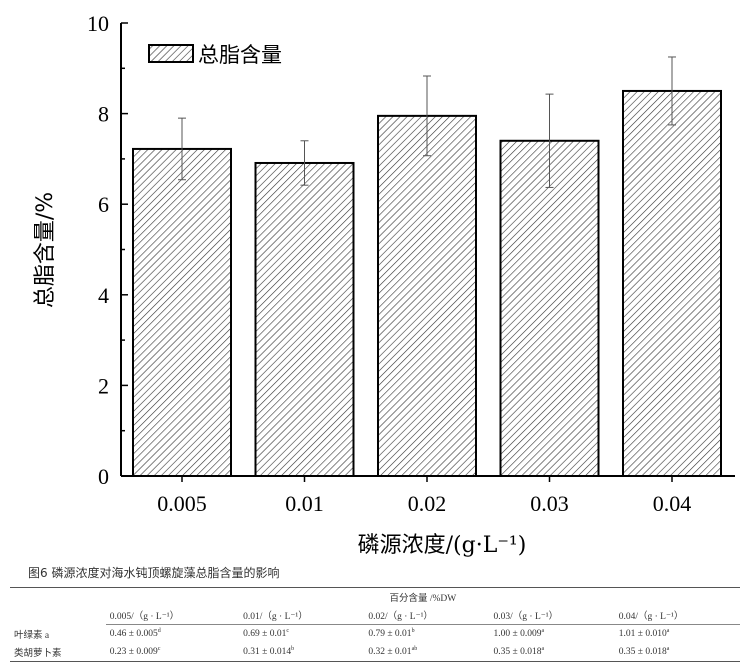 Image resolution: width=755 pixels, height=669 pixels. What do you see at coordinates (266, 634) in the screenshot?
I see `table-cell: 0.69 ± 0.01c` at bounding box center [266, 634].